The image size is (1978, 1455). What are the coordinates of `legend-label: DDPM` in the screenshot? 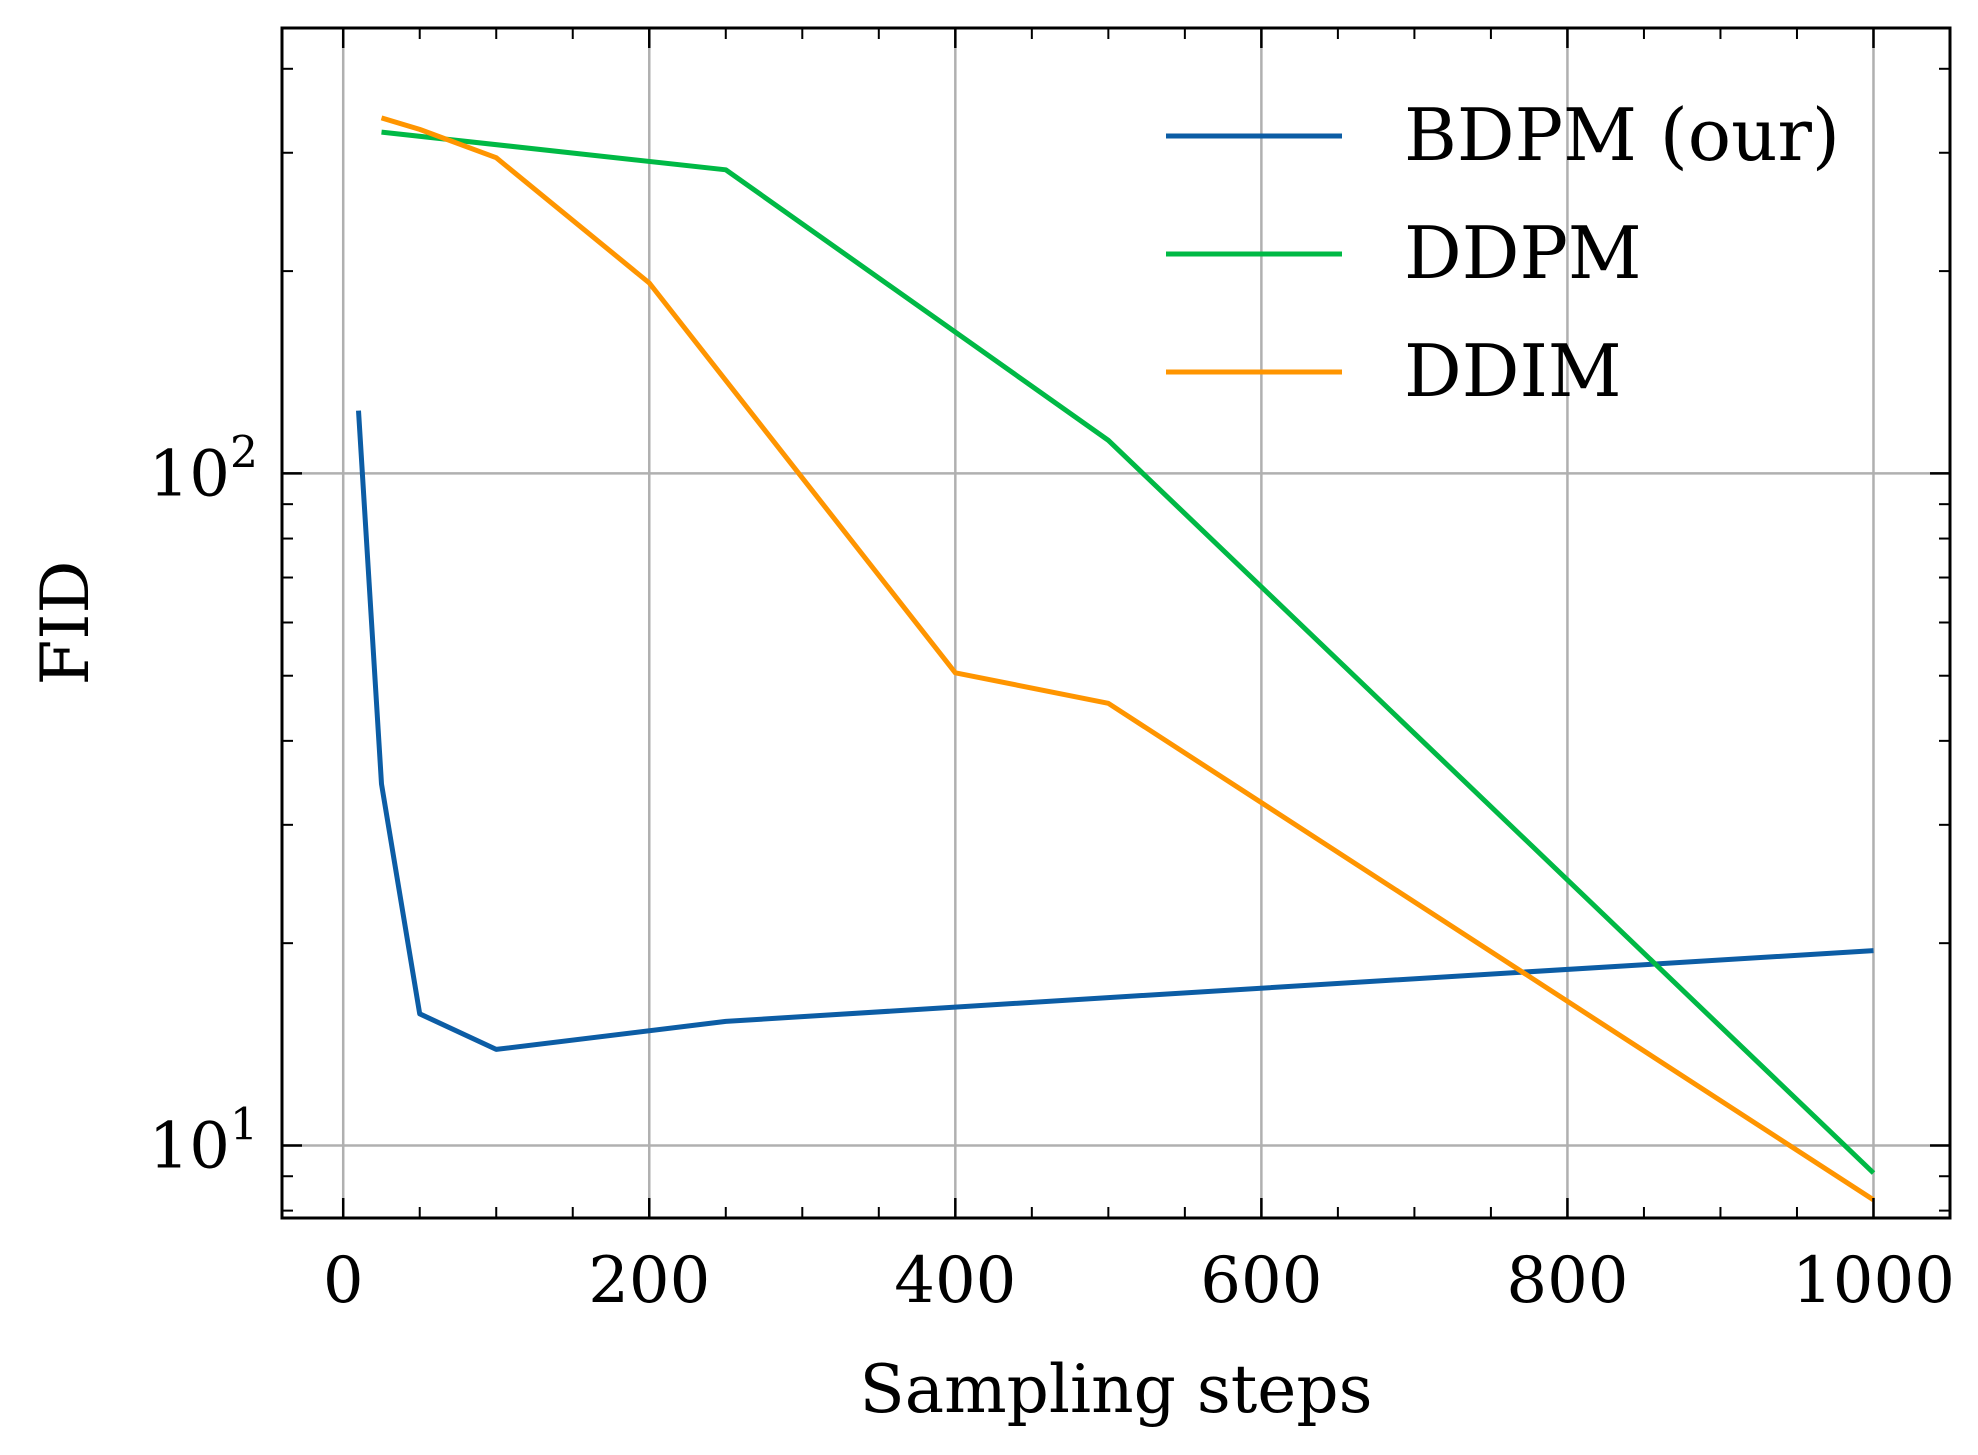 It's located at (1523, 253).